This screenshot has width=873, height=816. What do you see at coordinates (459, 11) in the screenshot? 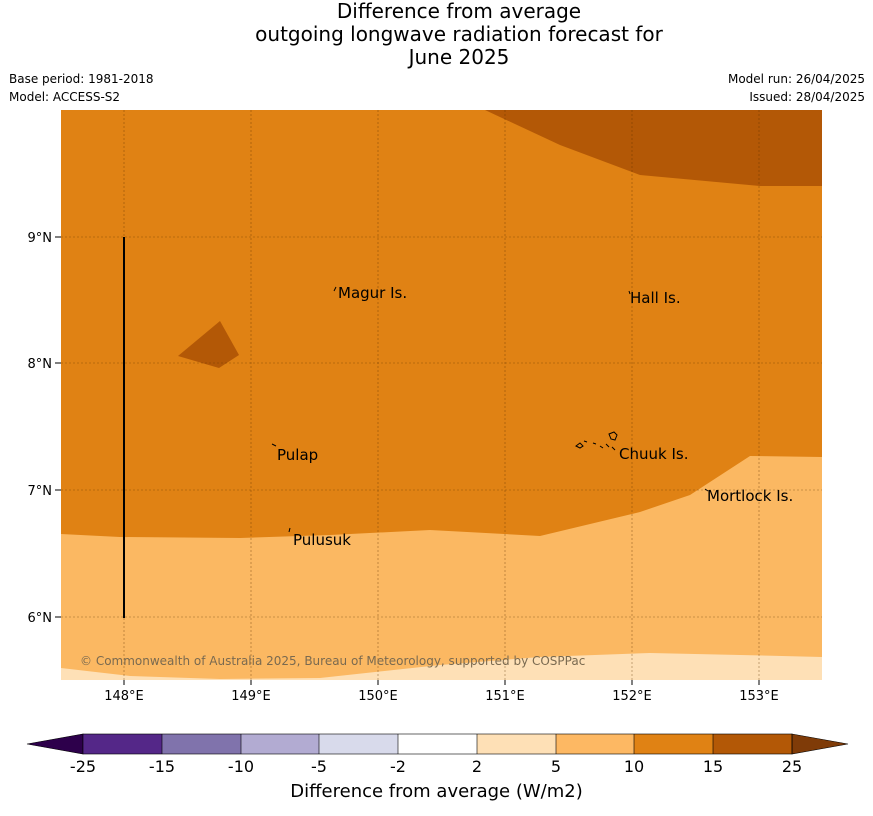
I see `title-line-1: Difference from average` at bounding box center [459, 11].